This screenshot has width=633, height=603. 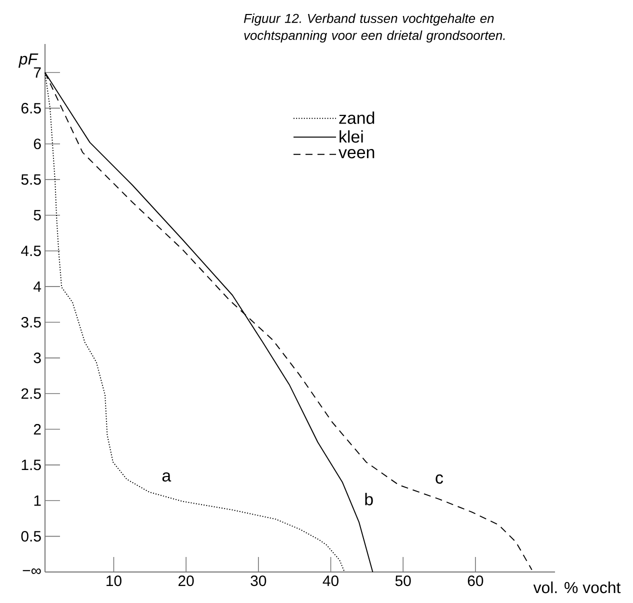 What do you see at coordinates (330, 581) in the screenshot?
I see `x-tick-label: 40` at bounding box center [330, 581].